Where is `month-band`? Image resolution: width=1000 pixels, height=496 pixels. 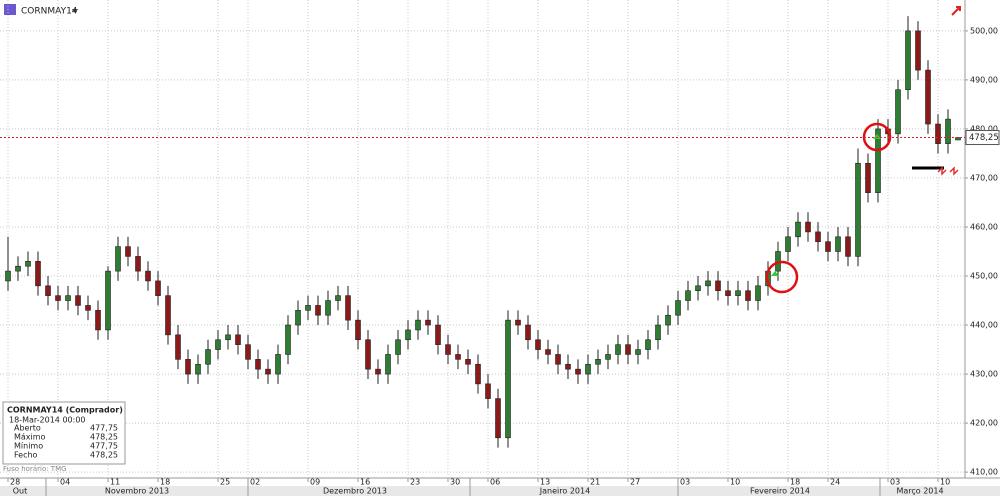 month-band is located at coordinates (500, 491).